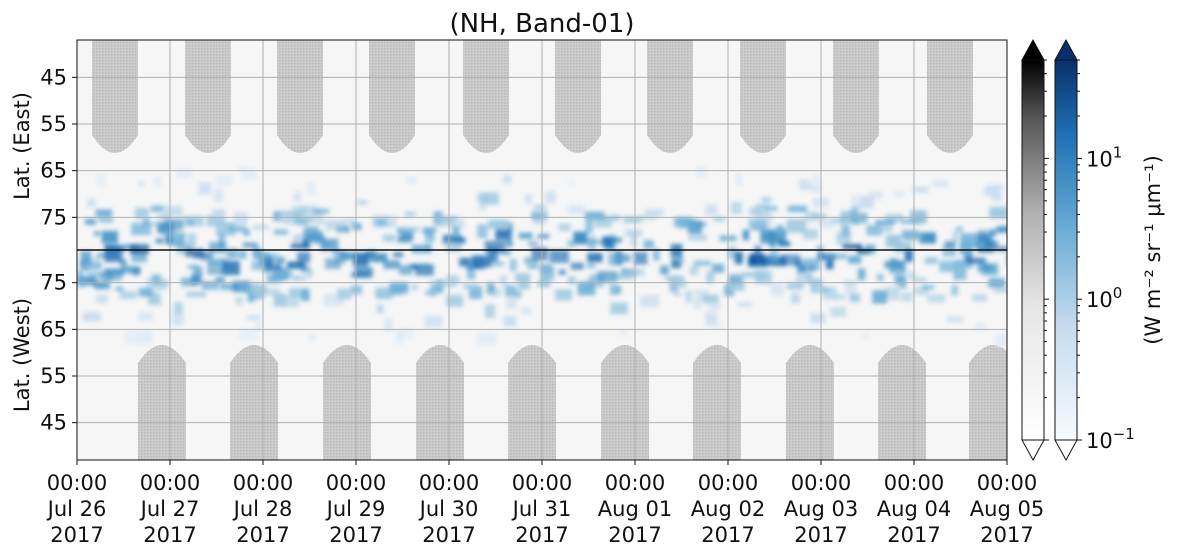 The image size is (1181, 556). I want to click on colorbar-blue-extend-bottom, so click(1066, 450).